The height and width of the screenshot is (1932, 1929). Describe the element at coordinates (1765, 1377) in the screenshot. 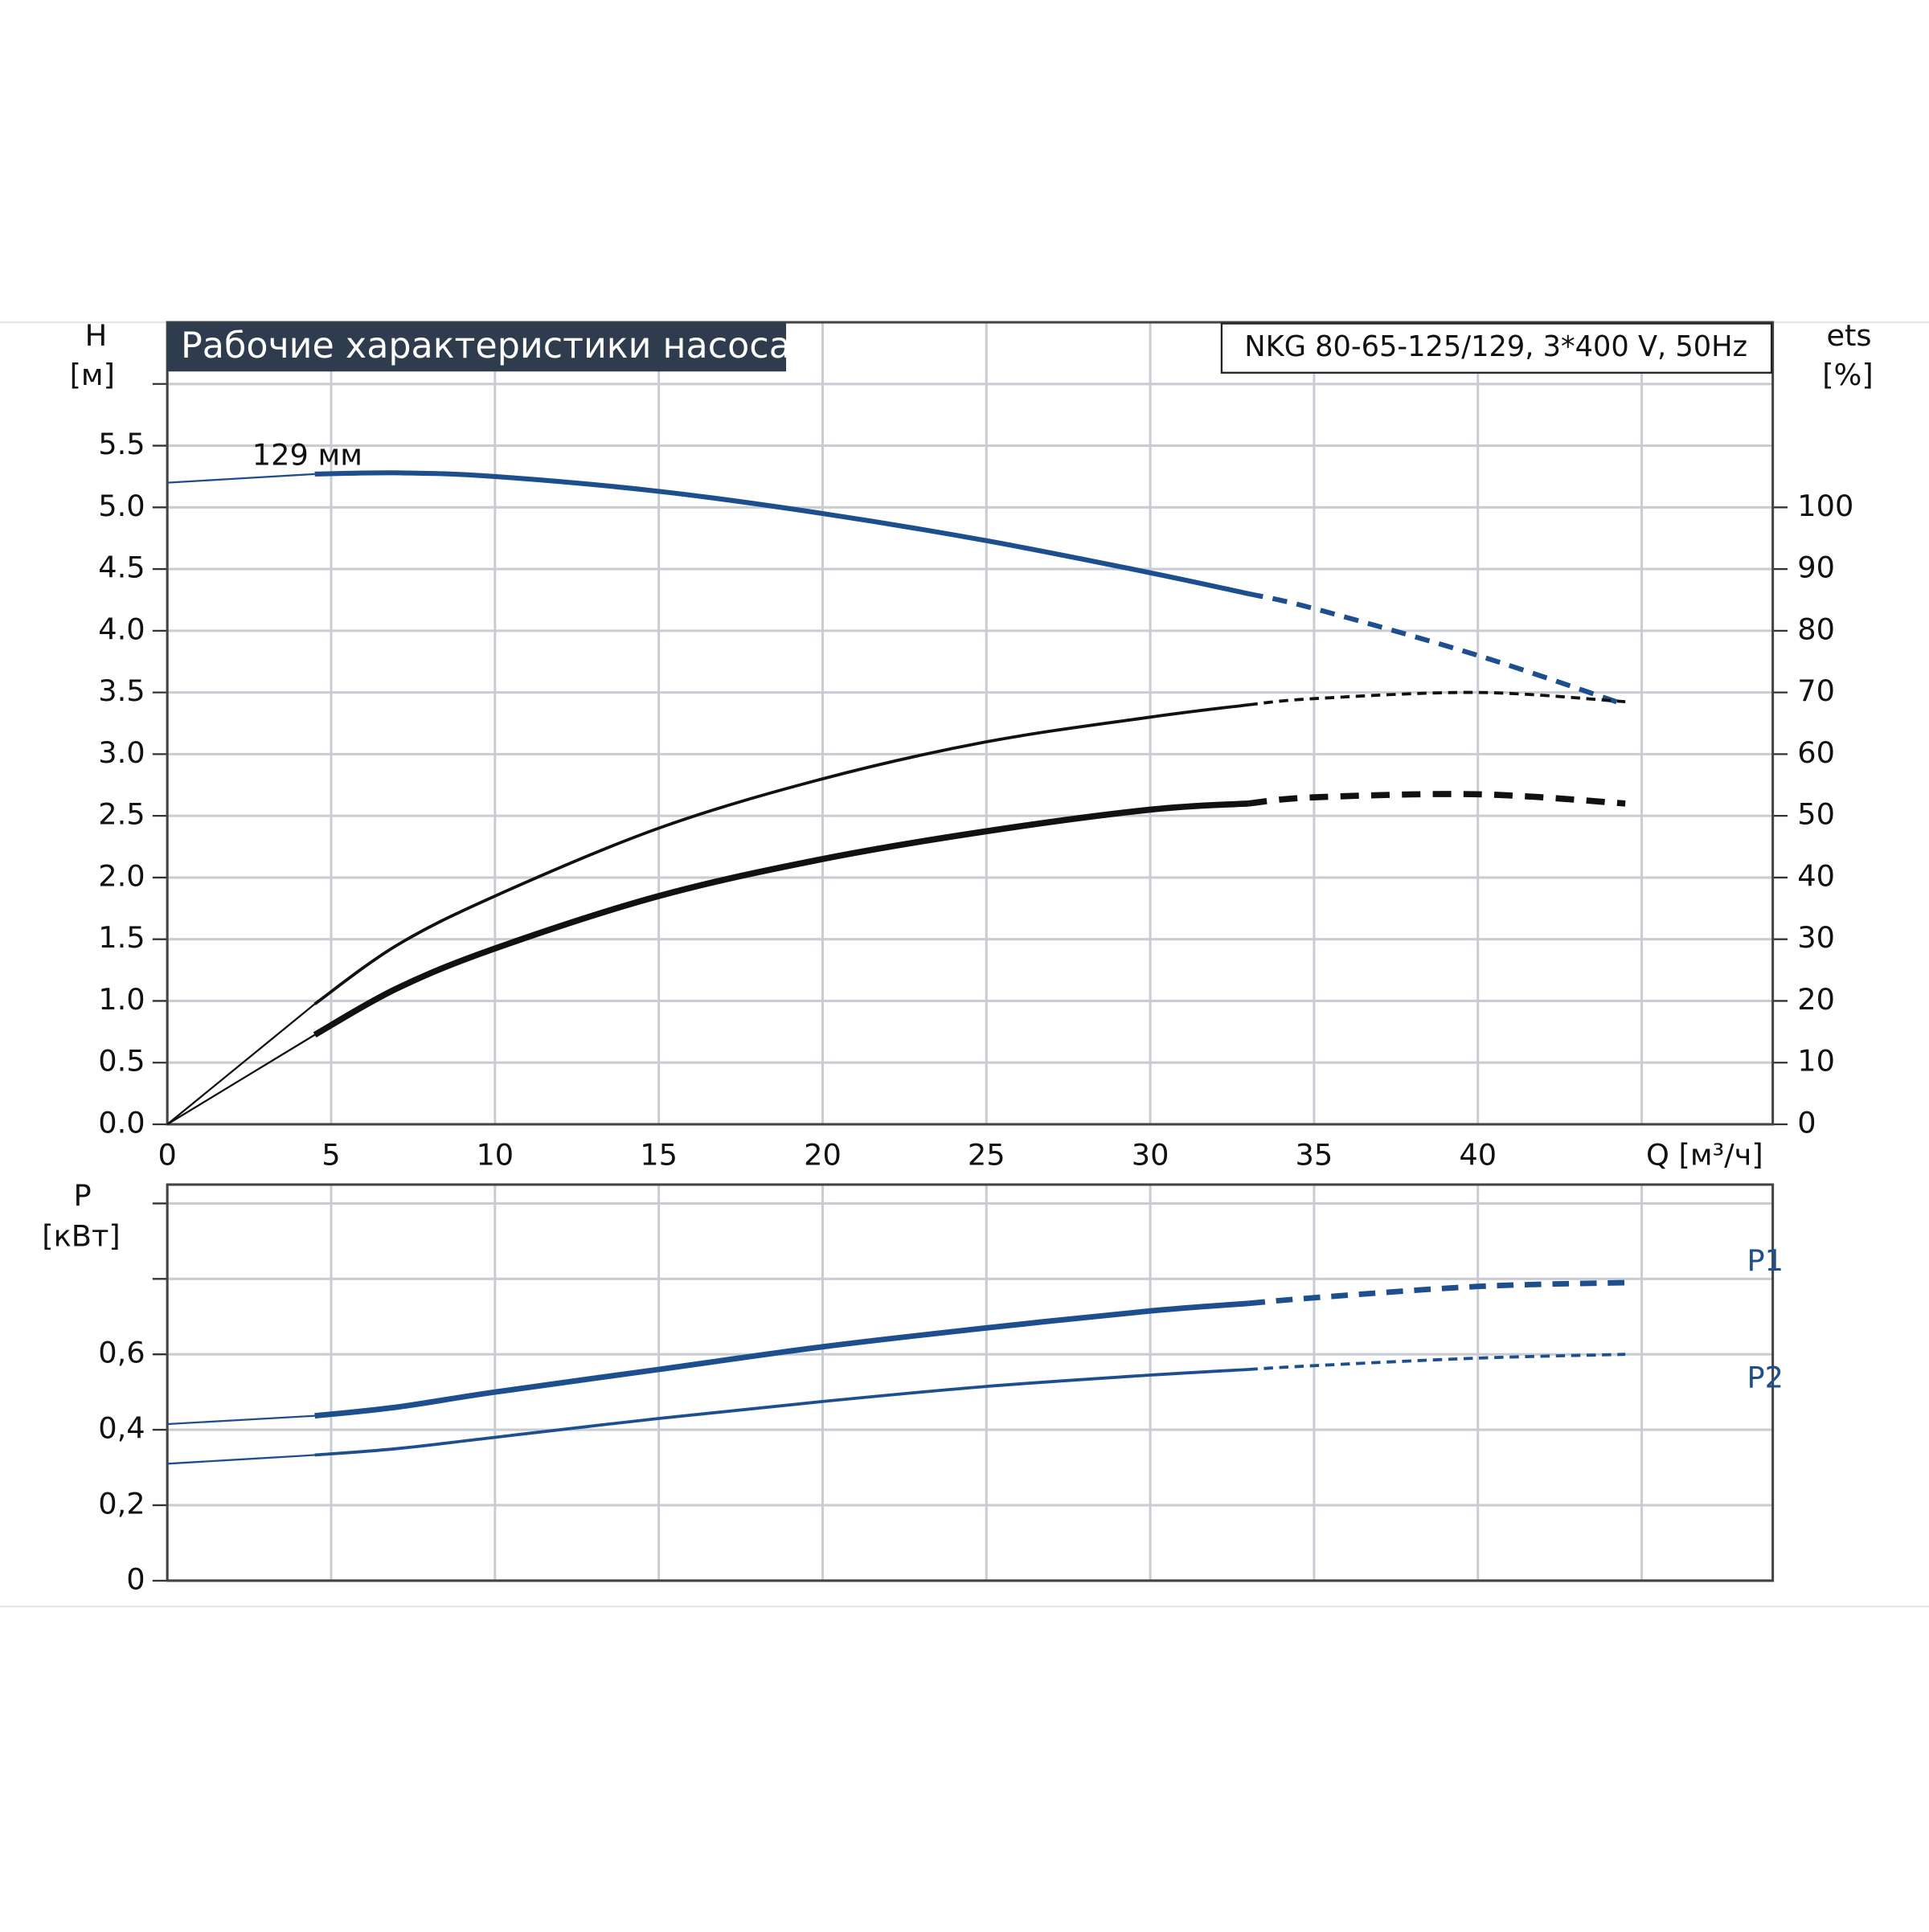

I see `series-label: P2` at that location.